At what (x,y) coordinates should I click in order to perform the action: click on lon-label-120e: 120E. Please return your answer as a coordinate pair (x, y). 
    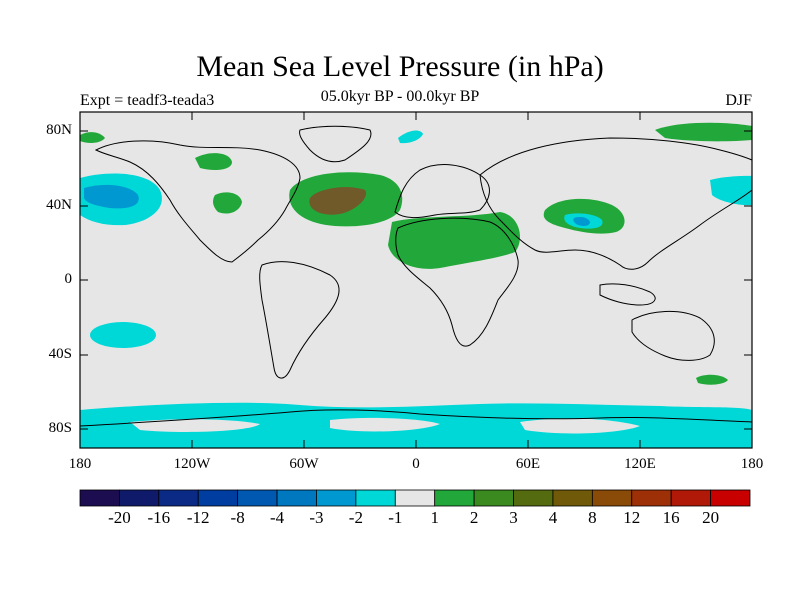
    Looking at the image, I should click on (640, 464).